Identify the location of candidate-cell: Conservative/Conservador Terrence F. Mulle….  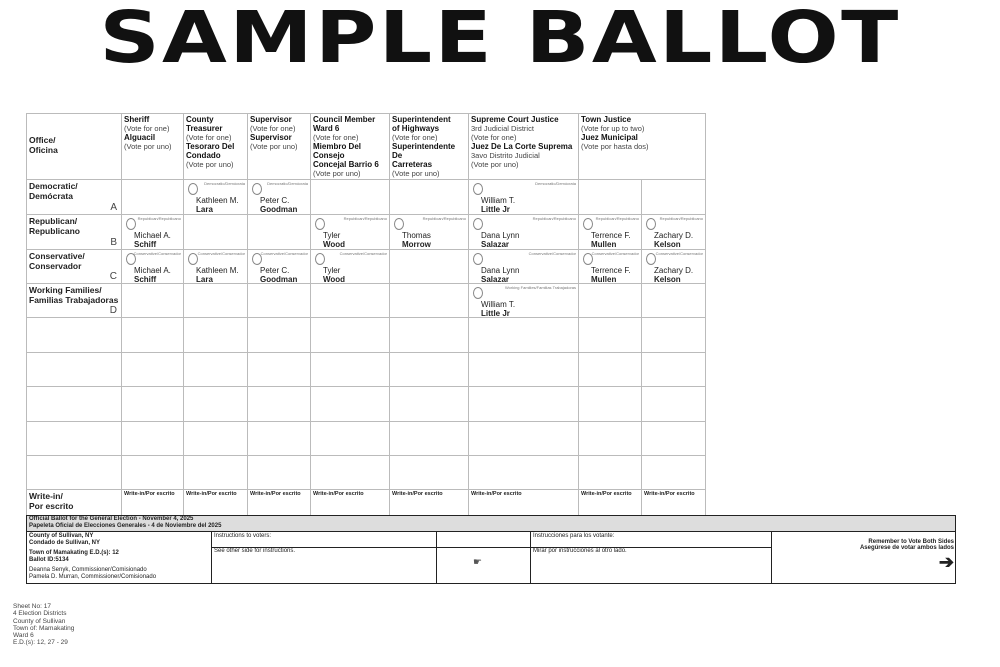
(610, 266).